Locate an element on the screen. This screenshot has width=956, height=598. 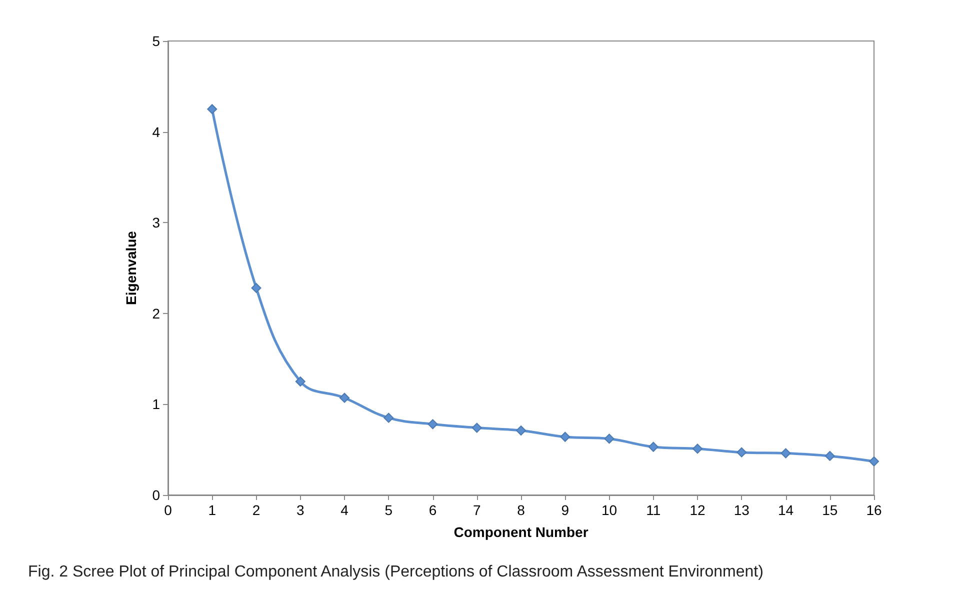
x-tick-label: 10 is located at coordinates (609, 510).